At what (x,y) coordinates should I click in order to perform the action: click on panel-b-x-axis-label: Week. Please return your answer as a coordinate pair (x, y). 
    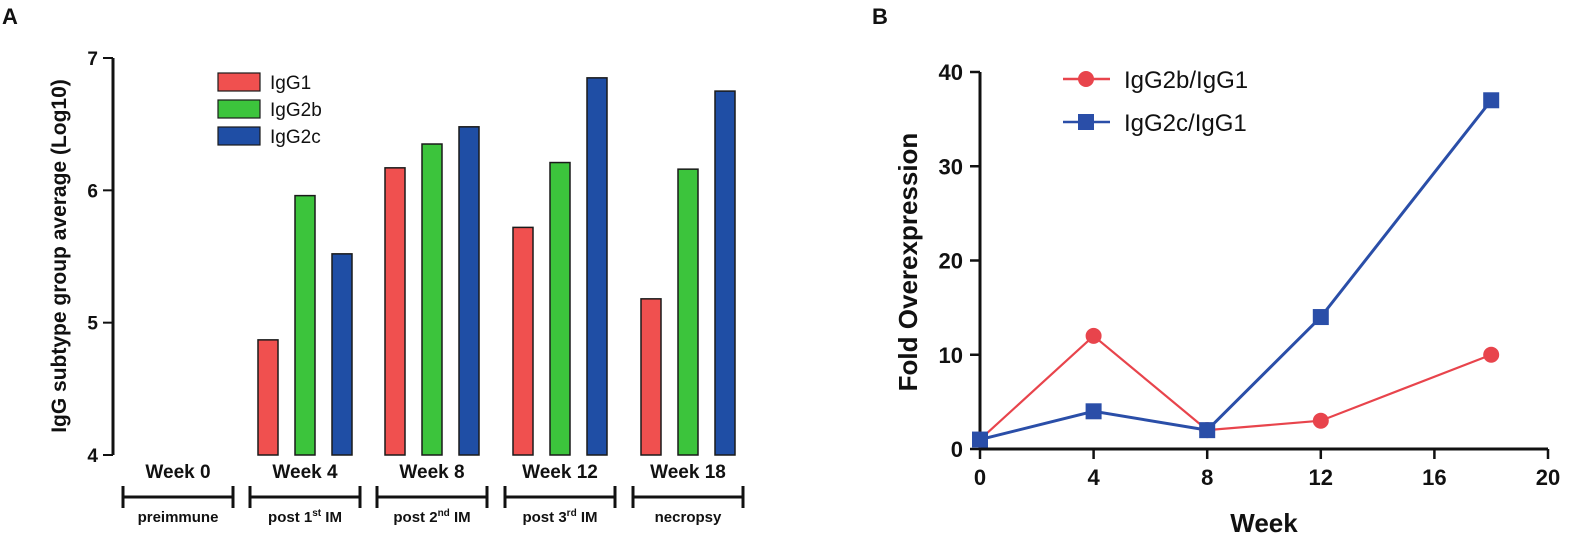
    Looking at the image, I should click on (1264, 523).